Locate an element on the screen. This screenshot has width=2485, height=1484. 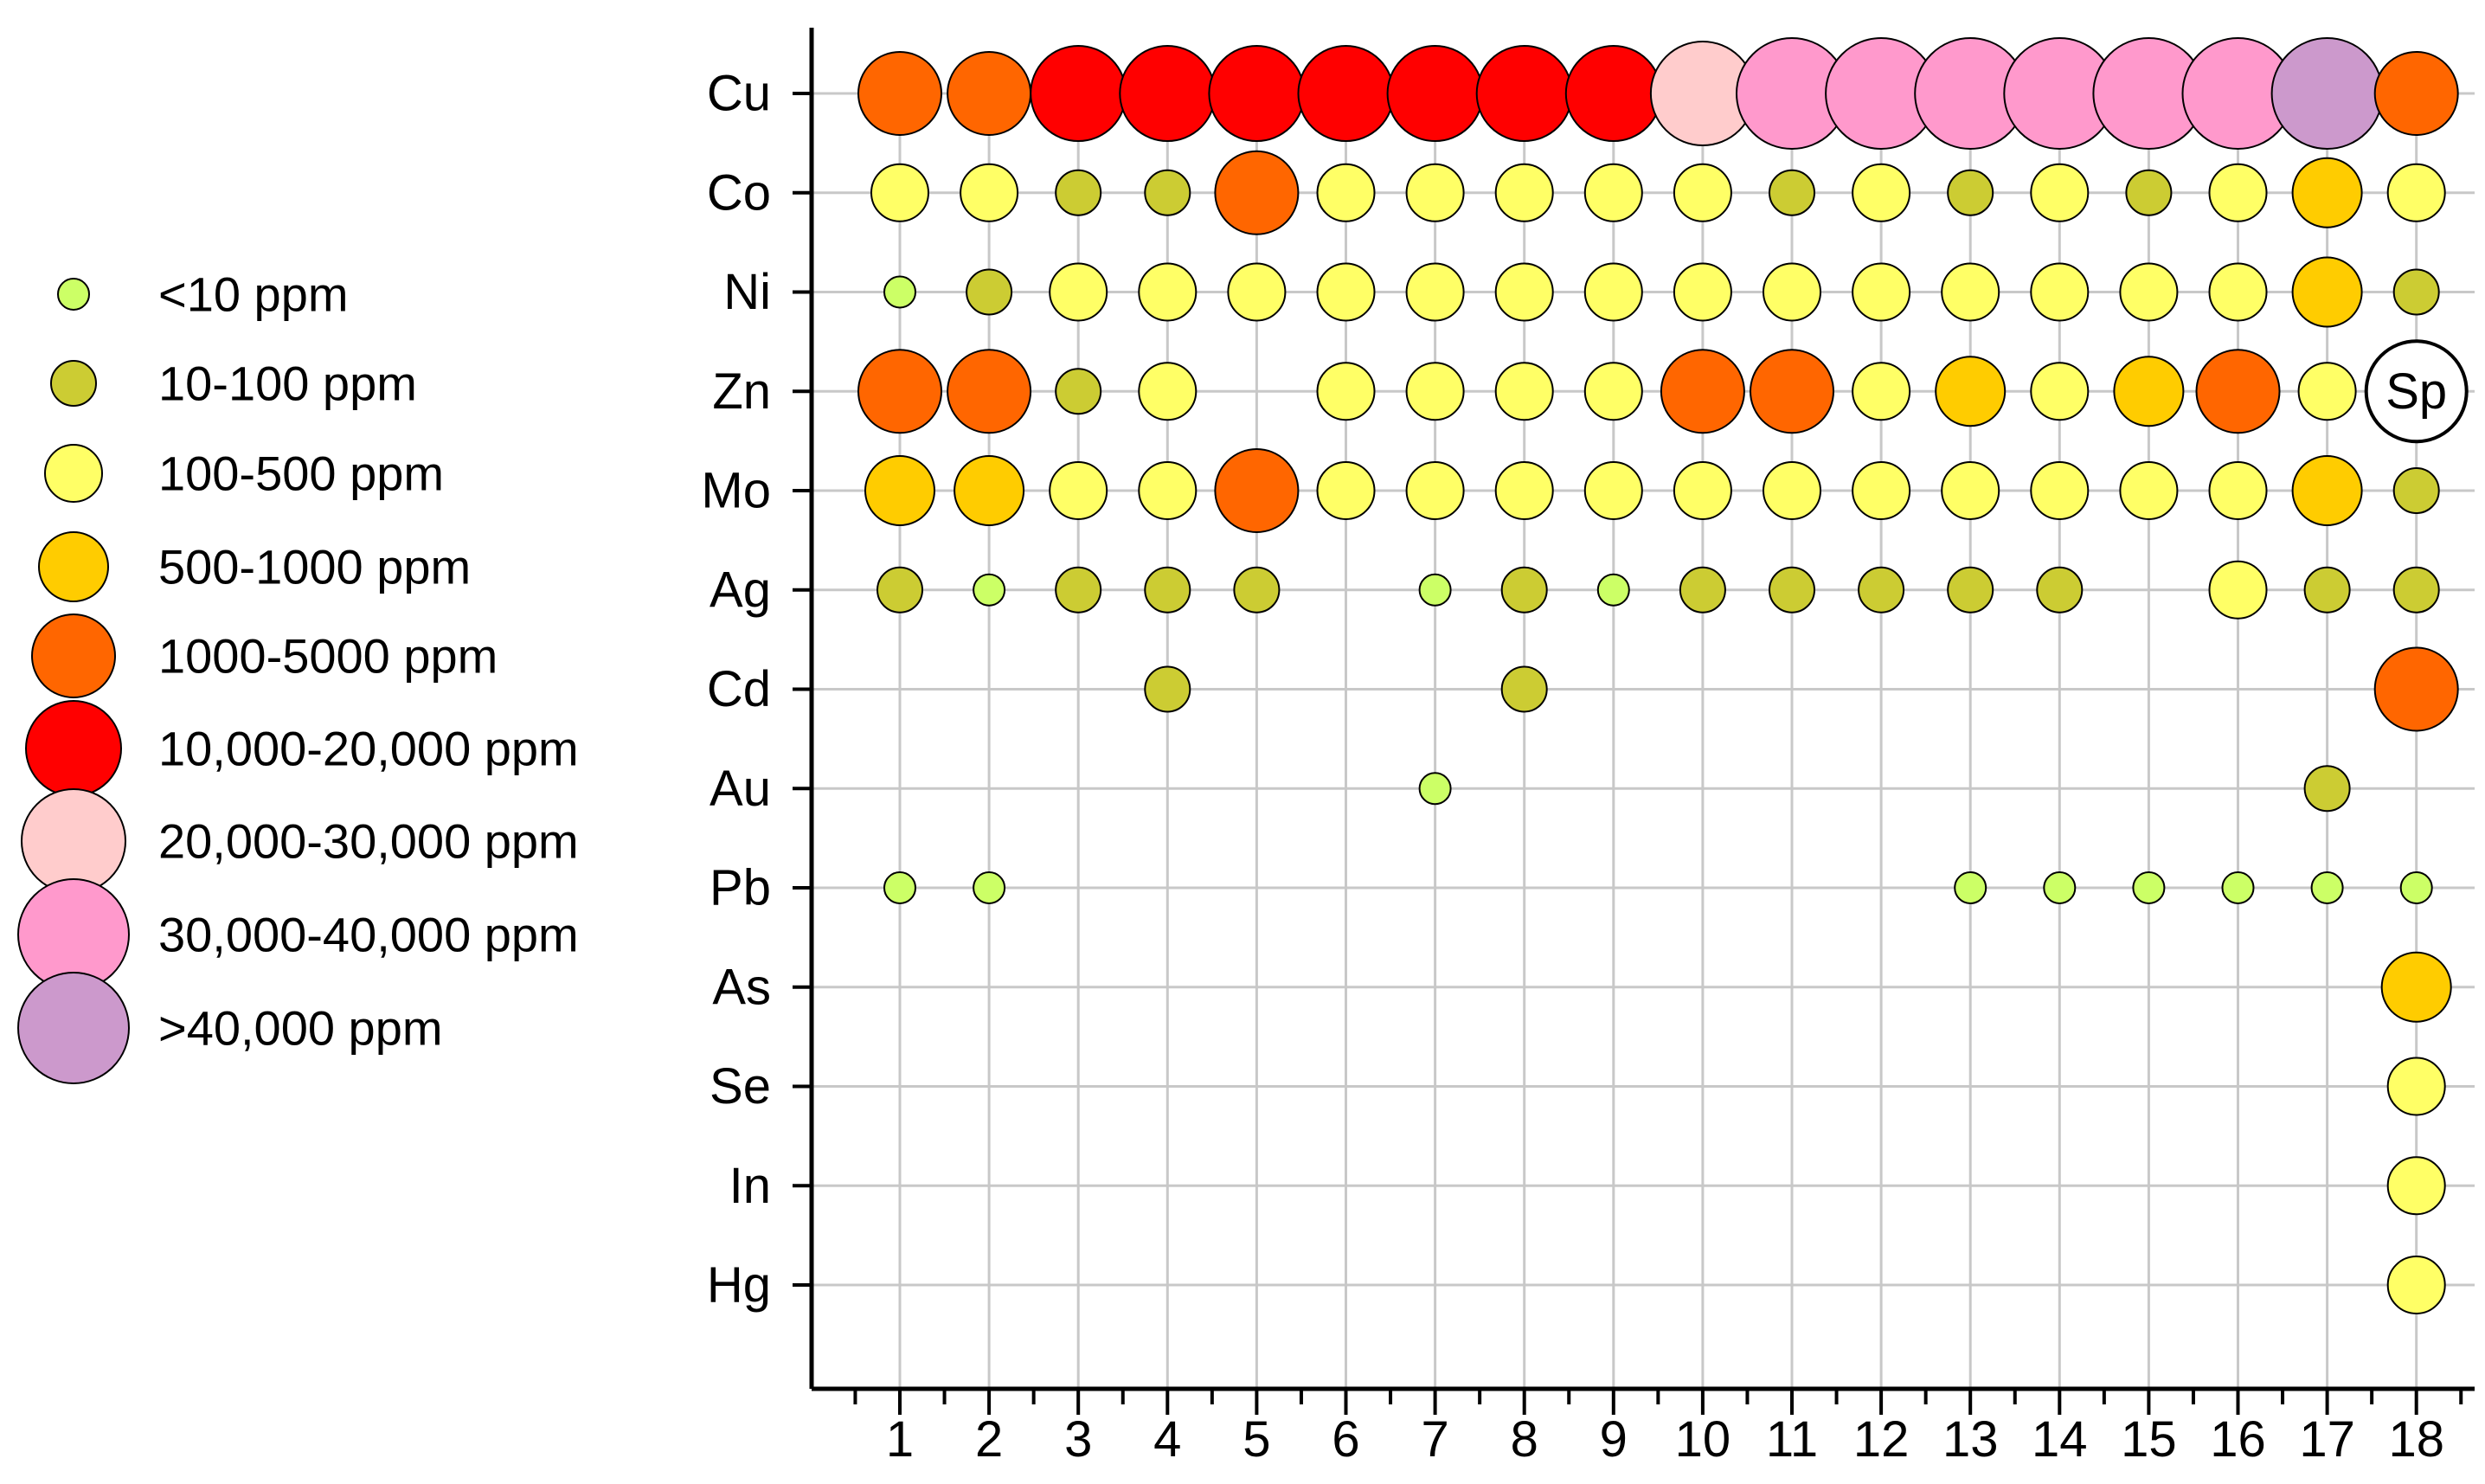
legend-label-10-000-20-000-ppm: 10,000-20,000 ppm is located at coordinates (369, 749).